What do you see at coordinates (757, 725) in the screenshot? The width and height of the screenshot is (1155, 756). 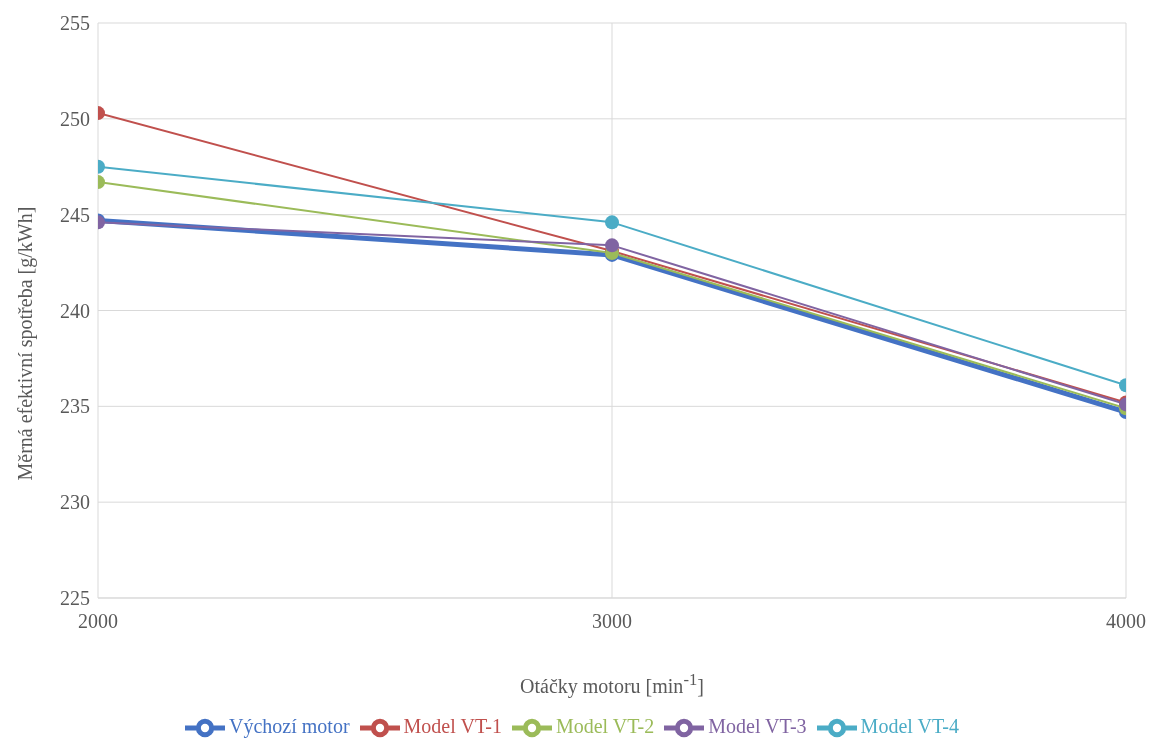 I see `legend-label: Model VT-3` at bounding box center [757, 725].